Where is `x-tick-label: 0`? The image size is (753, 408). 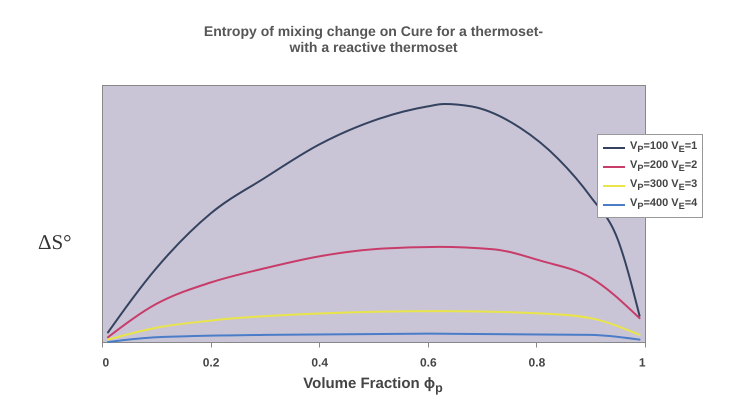 x-tick-label: 0 is located at coordinates (106, 363).